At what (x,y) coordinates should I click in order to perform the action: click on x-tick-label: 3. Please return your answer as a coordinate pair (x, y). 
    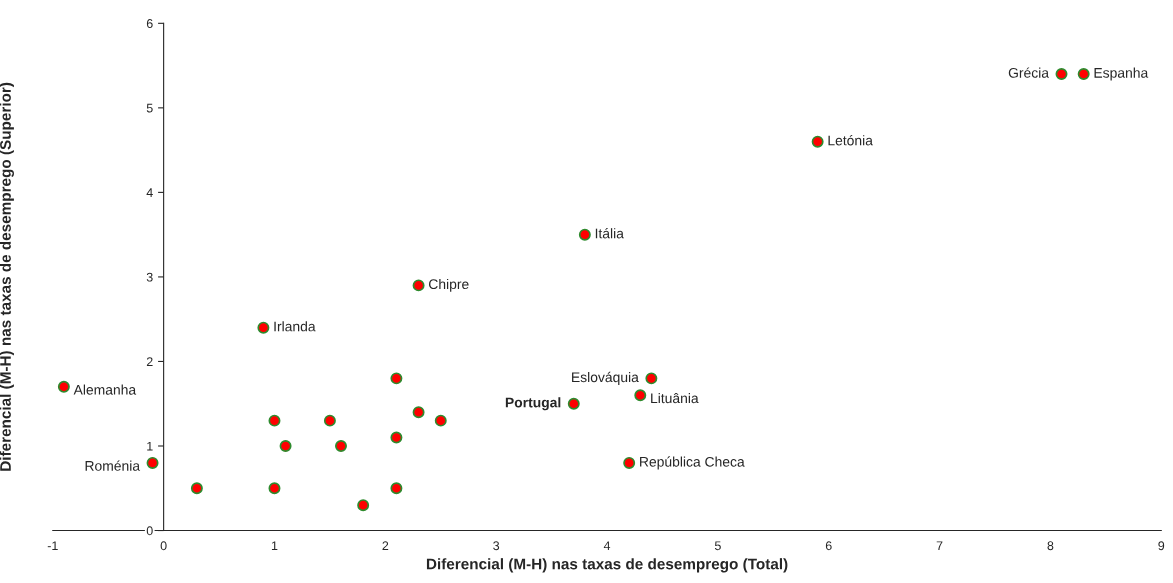
    Looking at the image, I should click on (496, 546).